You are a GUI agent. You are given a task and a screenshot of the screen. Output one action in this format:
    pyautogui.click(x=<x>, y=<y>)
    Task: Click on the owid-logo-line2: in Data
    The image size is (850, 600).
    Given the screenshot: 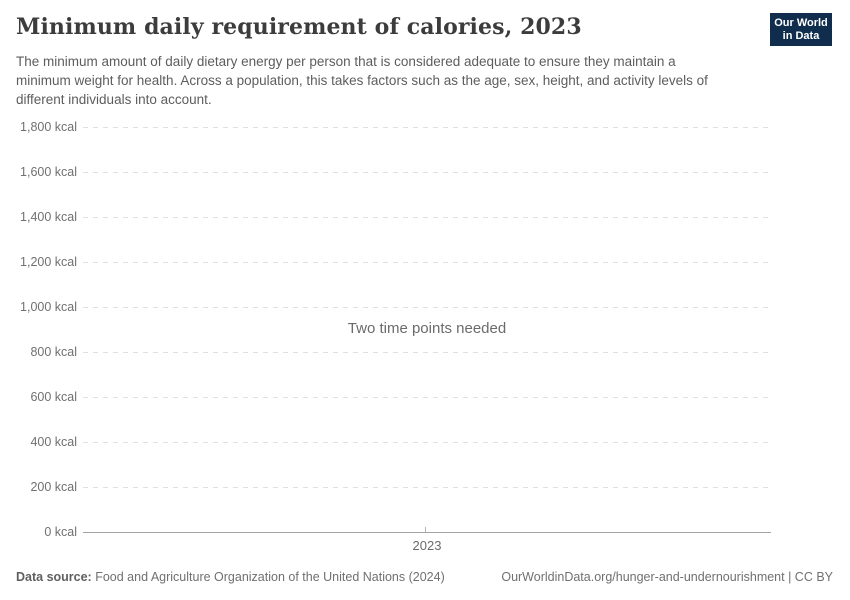 What is the action you would take?
    pyautogui.click(x=801, y=35)
    